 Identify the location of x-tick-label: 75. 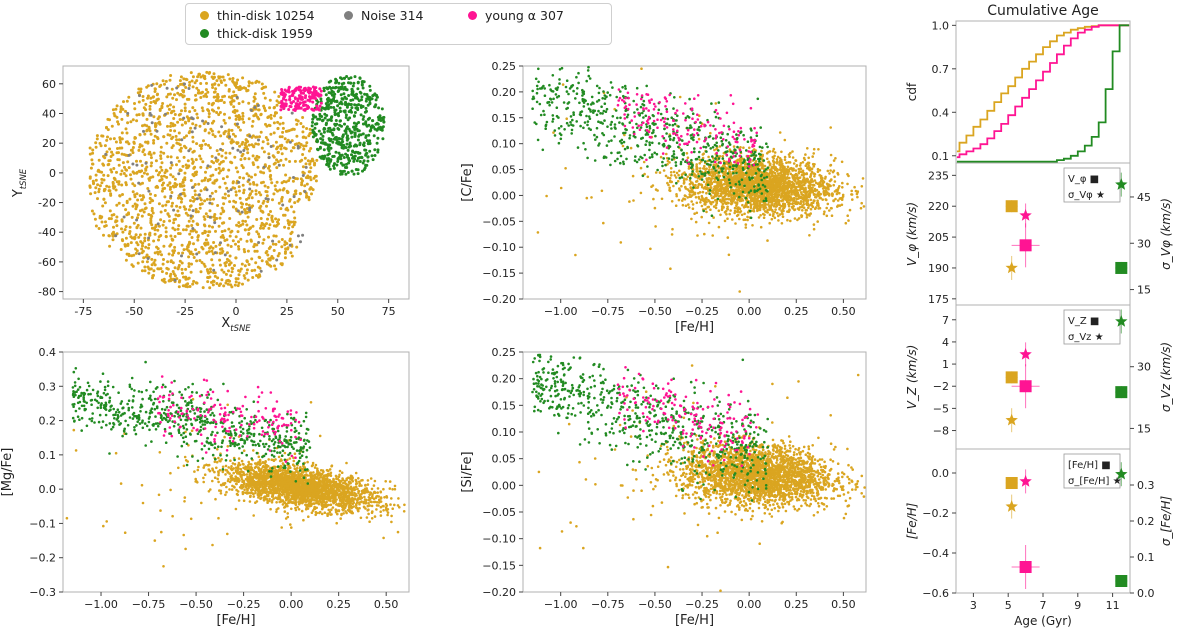
(389, 311).